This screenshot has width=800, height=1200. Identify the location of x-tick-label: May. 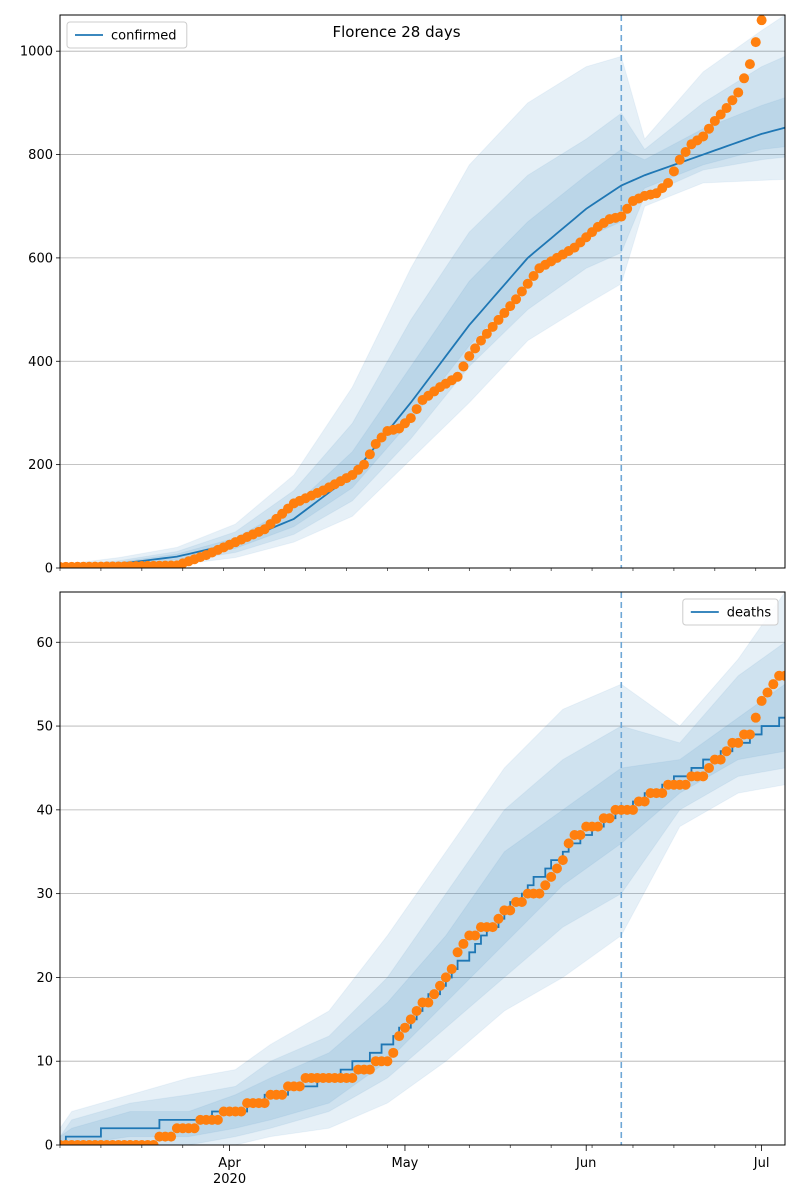
(405, 1163).